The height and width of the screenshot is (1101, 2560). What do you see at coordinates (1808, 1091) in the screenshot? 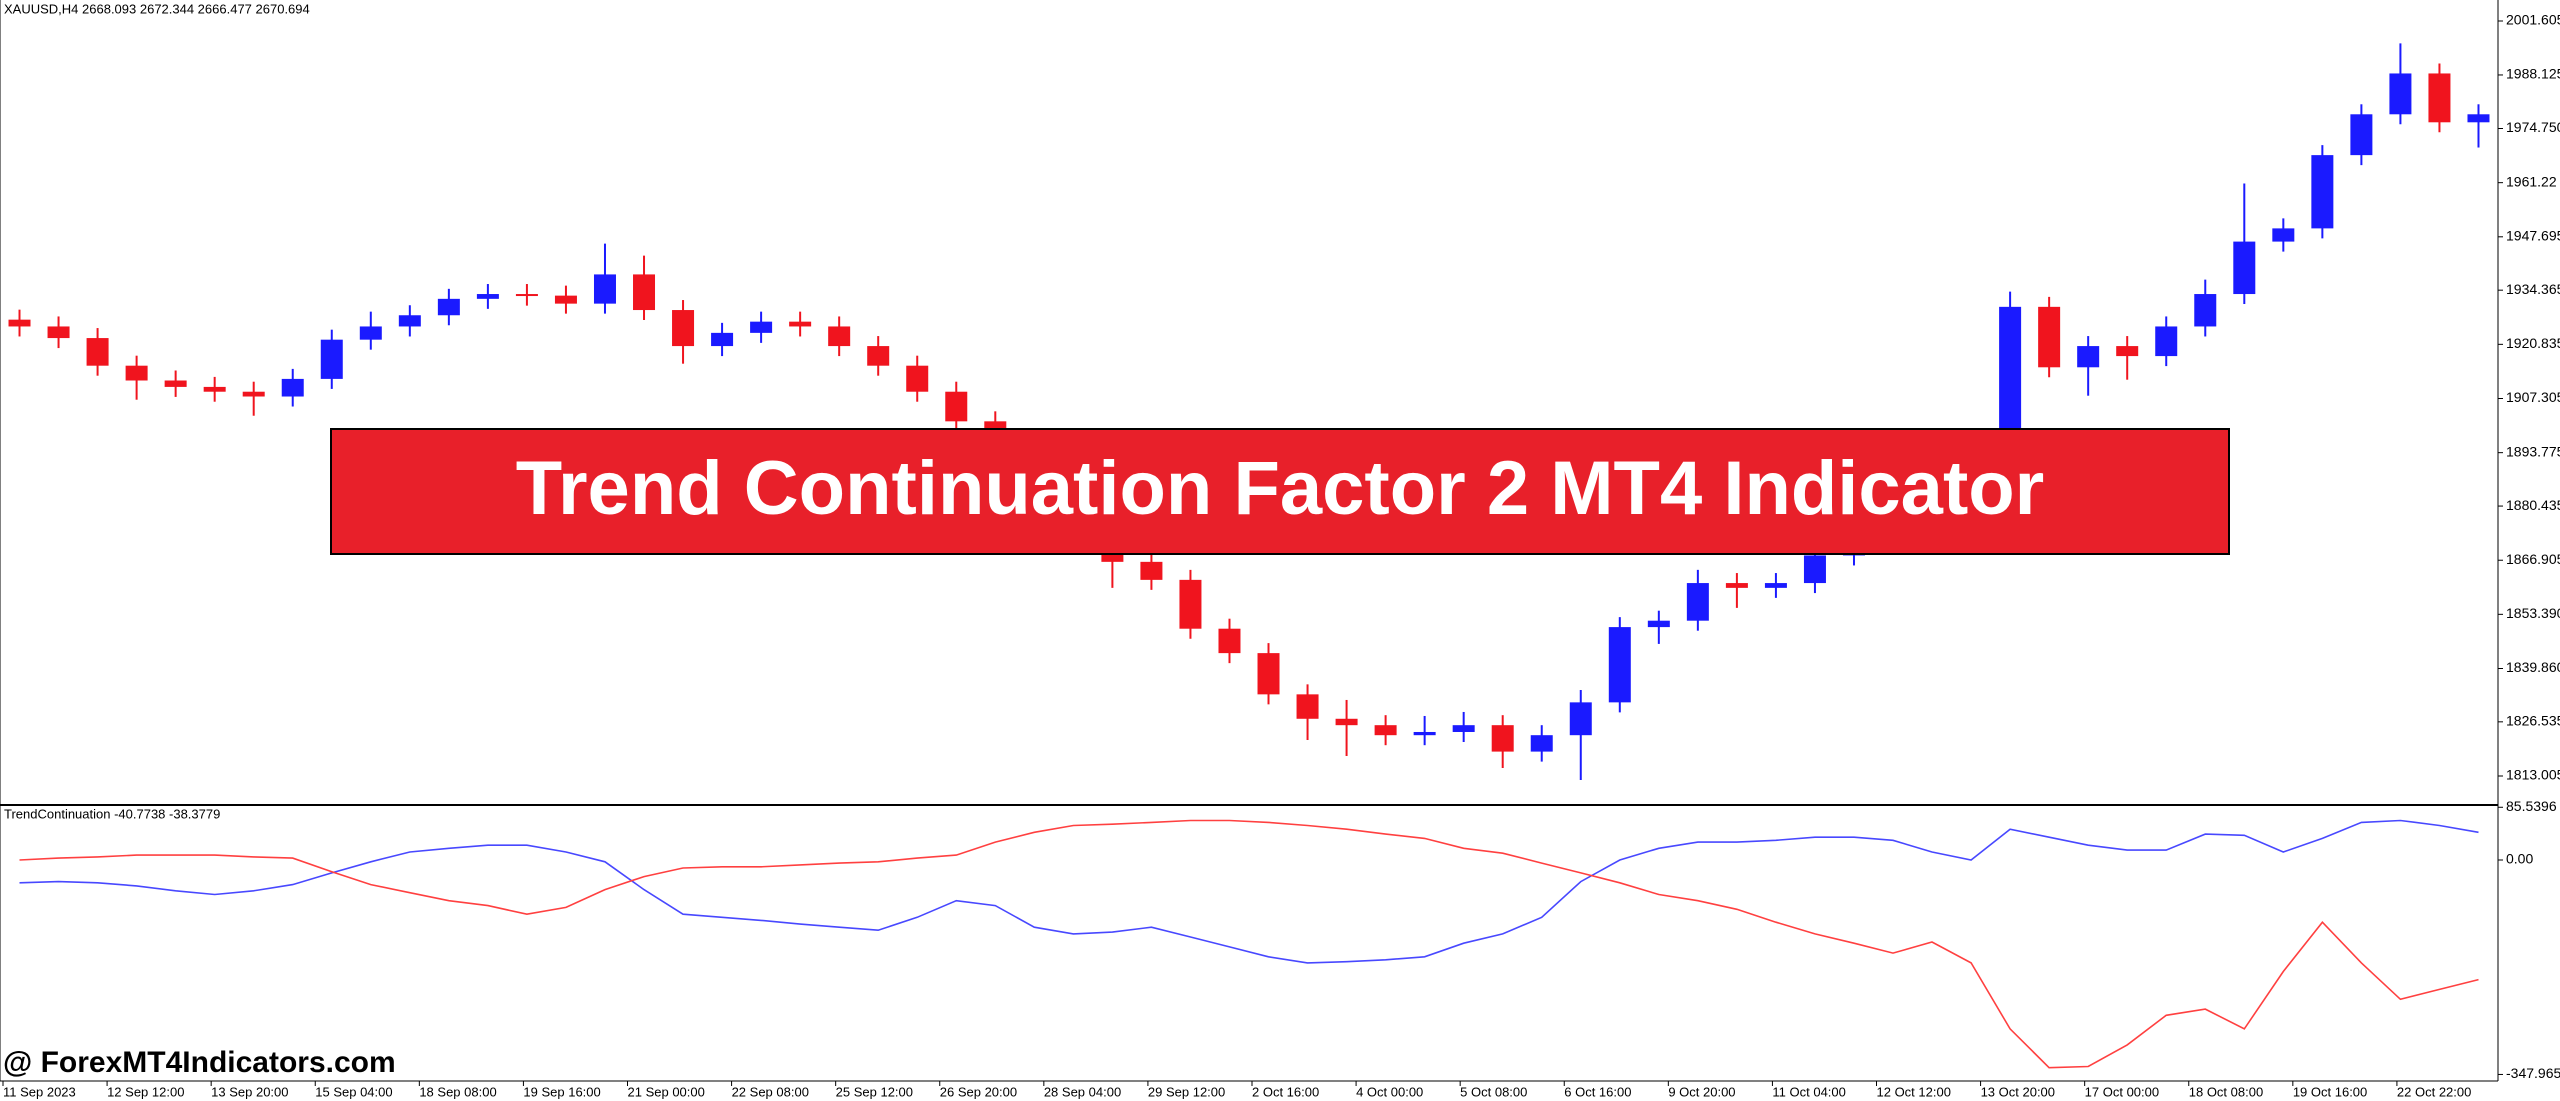
I see `x-tick-label: 11 Oct 04:00` at bounding box center [1808, 1091].